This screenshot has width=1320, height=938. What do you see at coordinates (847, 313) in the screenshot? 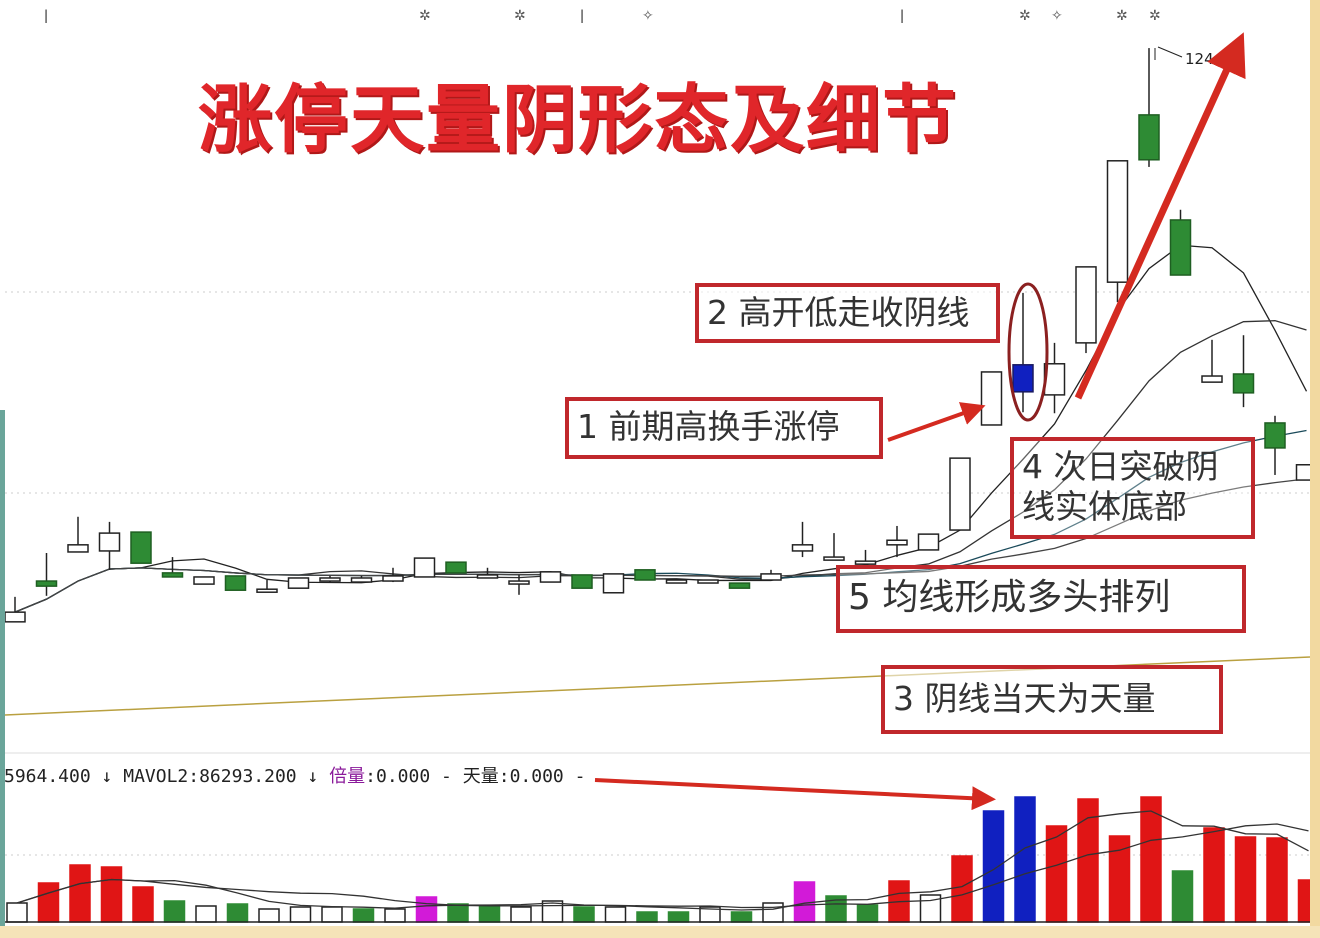
I see `annotation-2: 2 高开低走收阴线` at bounding box center [847, 313].